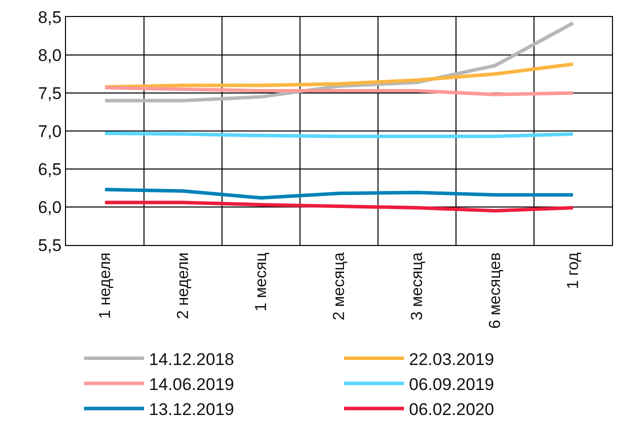 This screenshot has height=432, width=617. Describe the element at coordinates (50, 17) in the screenshot. I see `y-tick-label: 8,5` at that location.